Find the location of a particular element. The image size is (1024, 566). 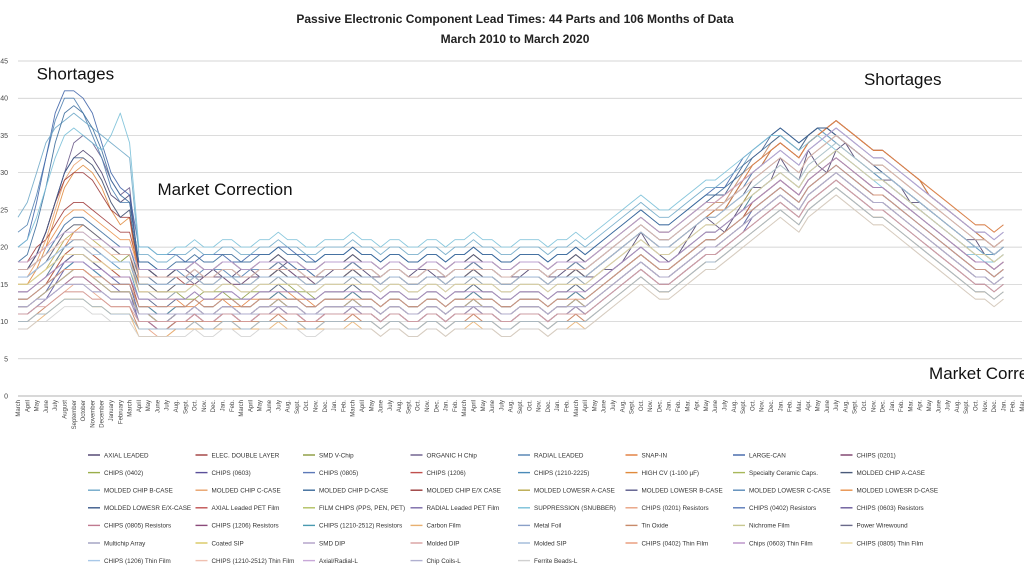

legend-entry: MOLDED CHIP A-CASE is located at coordinates (891, 473).